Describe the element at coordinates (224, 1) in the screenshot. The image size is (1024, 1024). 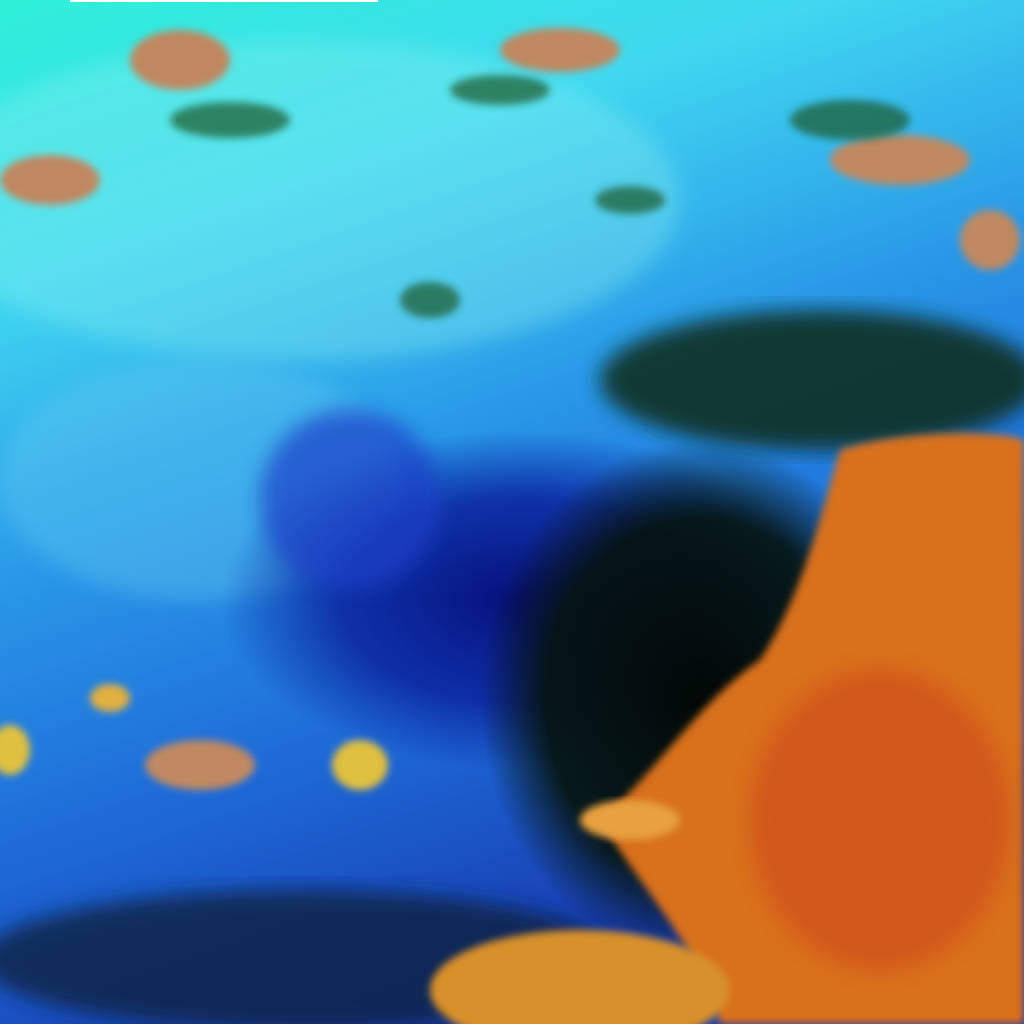
I see `top-edge-bar` at that location.